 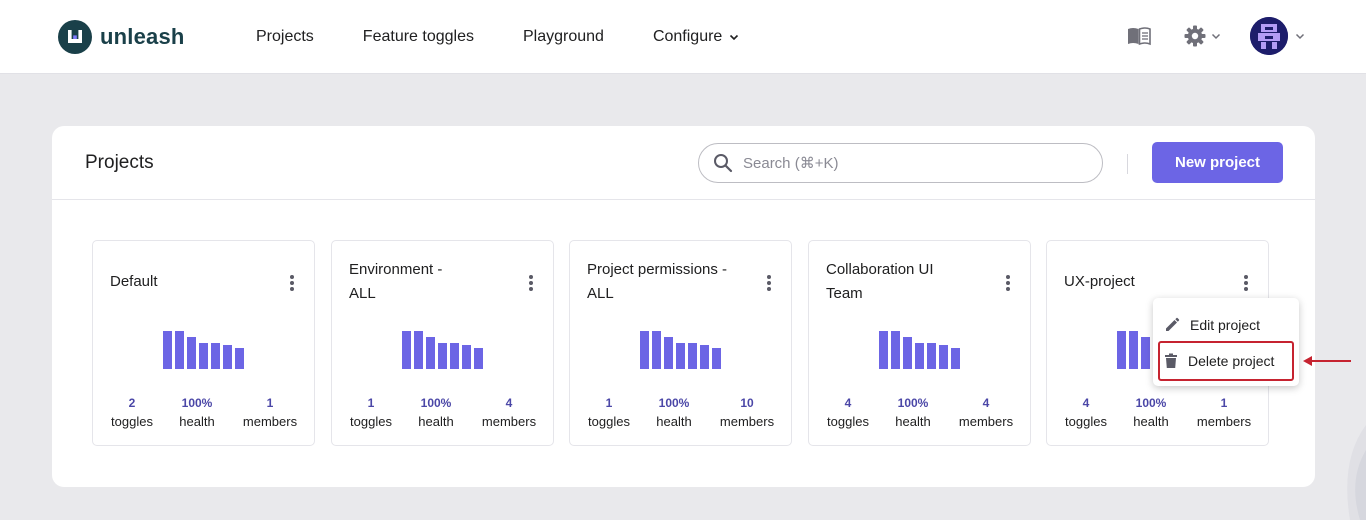 I want to click on nav-feature-toggles-label: Feature toggles, so click(x=418, y=36).